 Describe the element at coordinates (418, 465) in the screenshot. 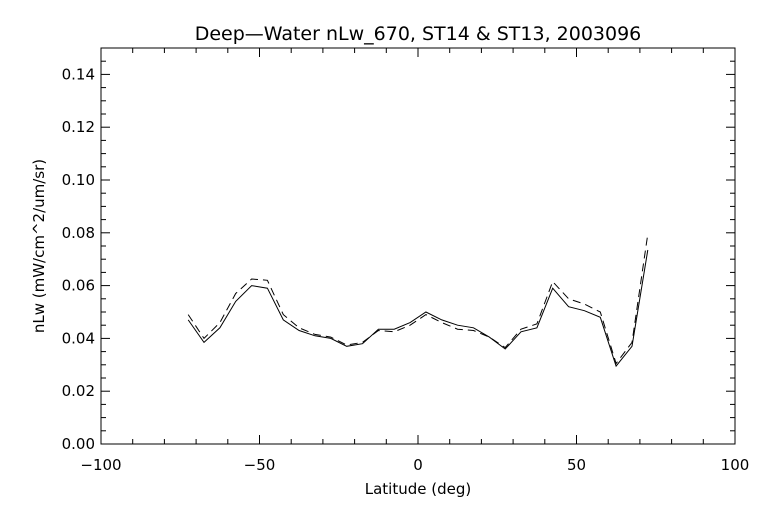

I see `x-tick-label: 0` at that location.